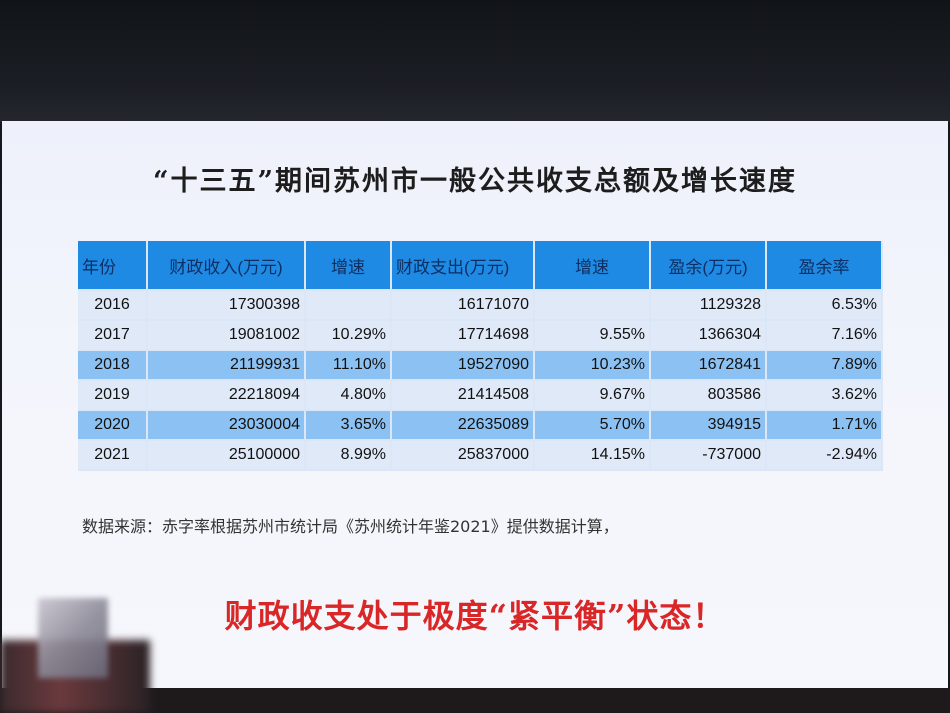  What do you see at coordinates (709, 306) in the screenshot?
I see `cell-surplus: 1129328` at bounding box center [709, 306].